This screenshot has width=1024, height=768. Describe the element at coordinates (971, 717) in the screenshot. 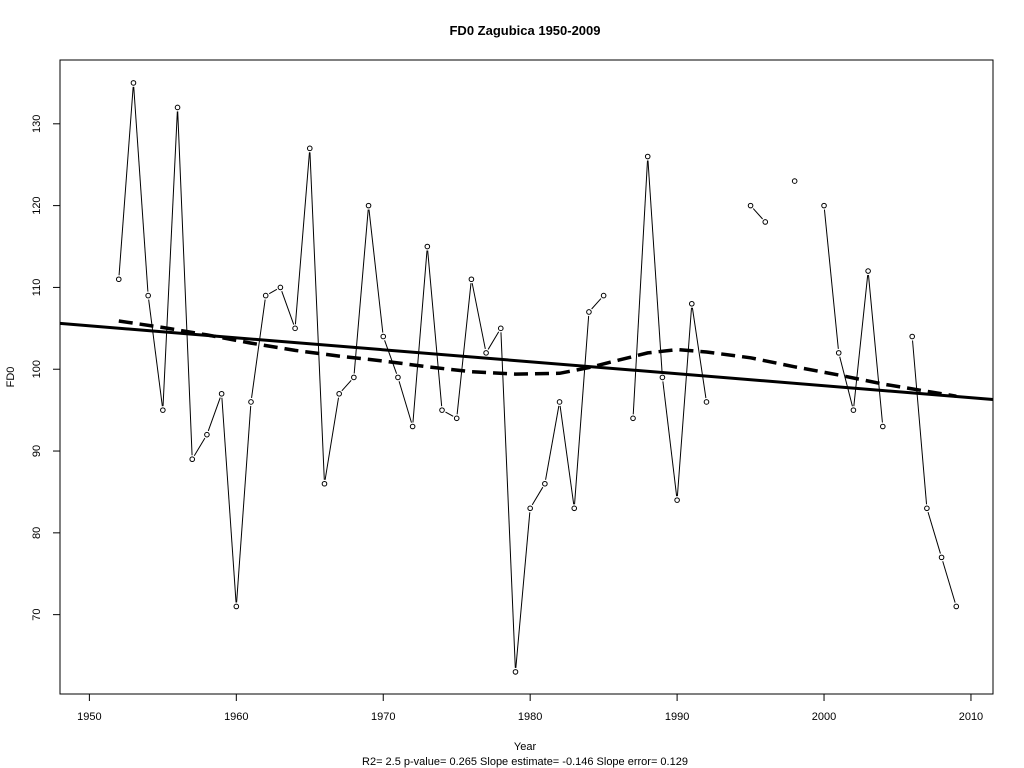

I see `x-tick-label: 2010` at that location.